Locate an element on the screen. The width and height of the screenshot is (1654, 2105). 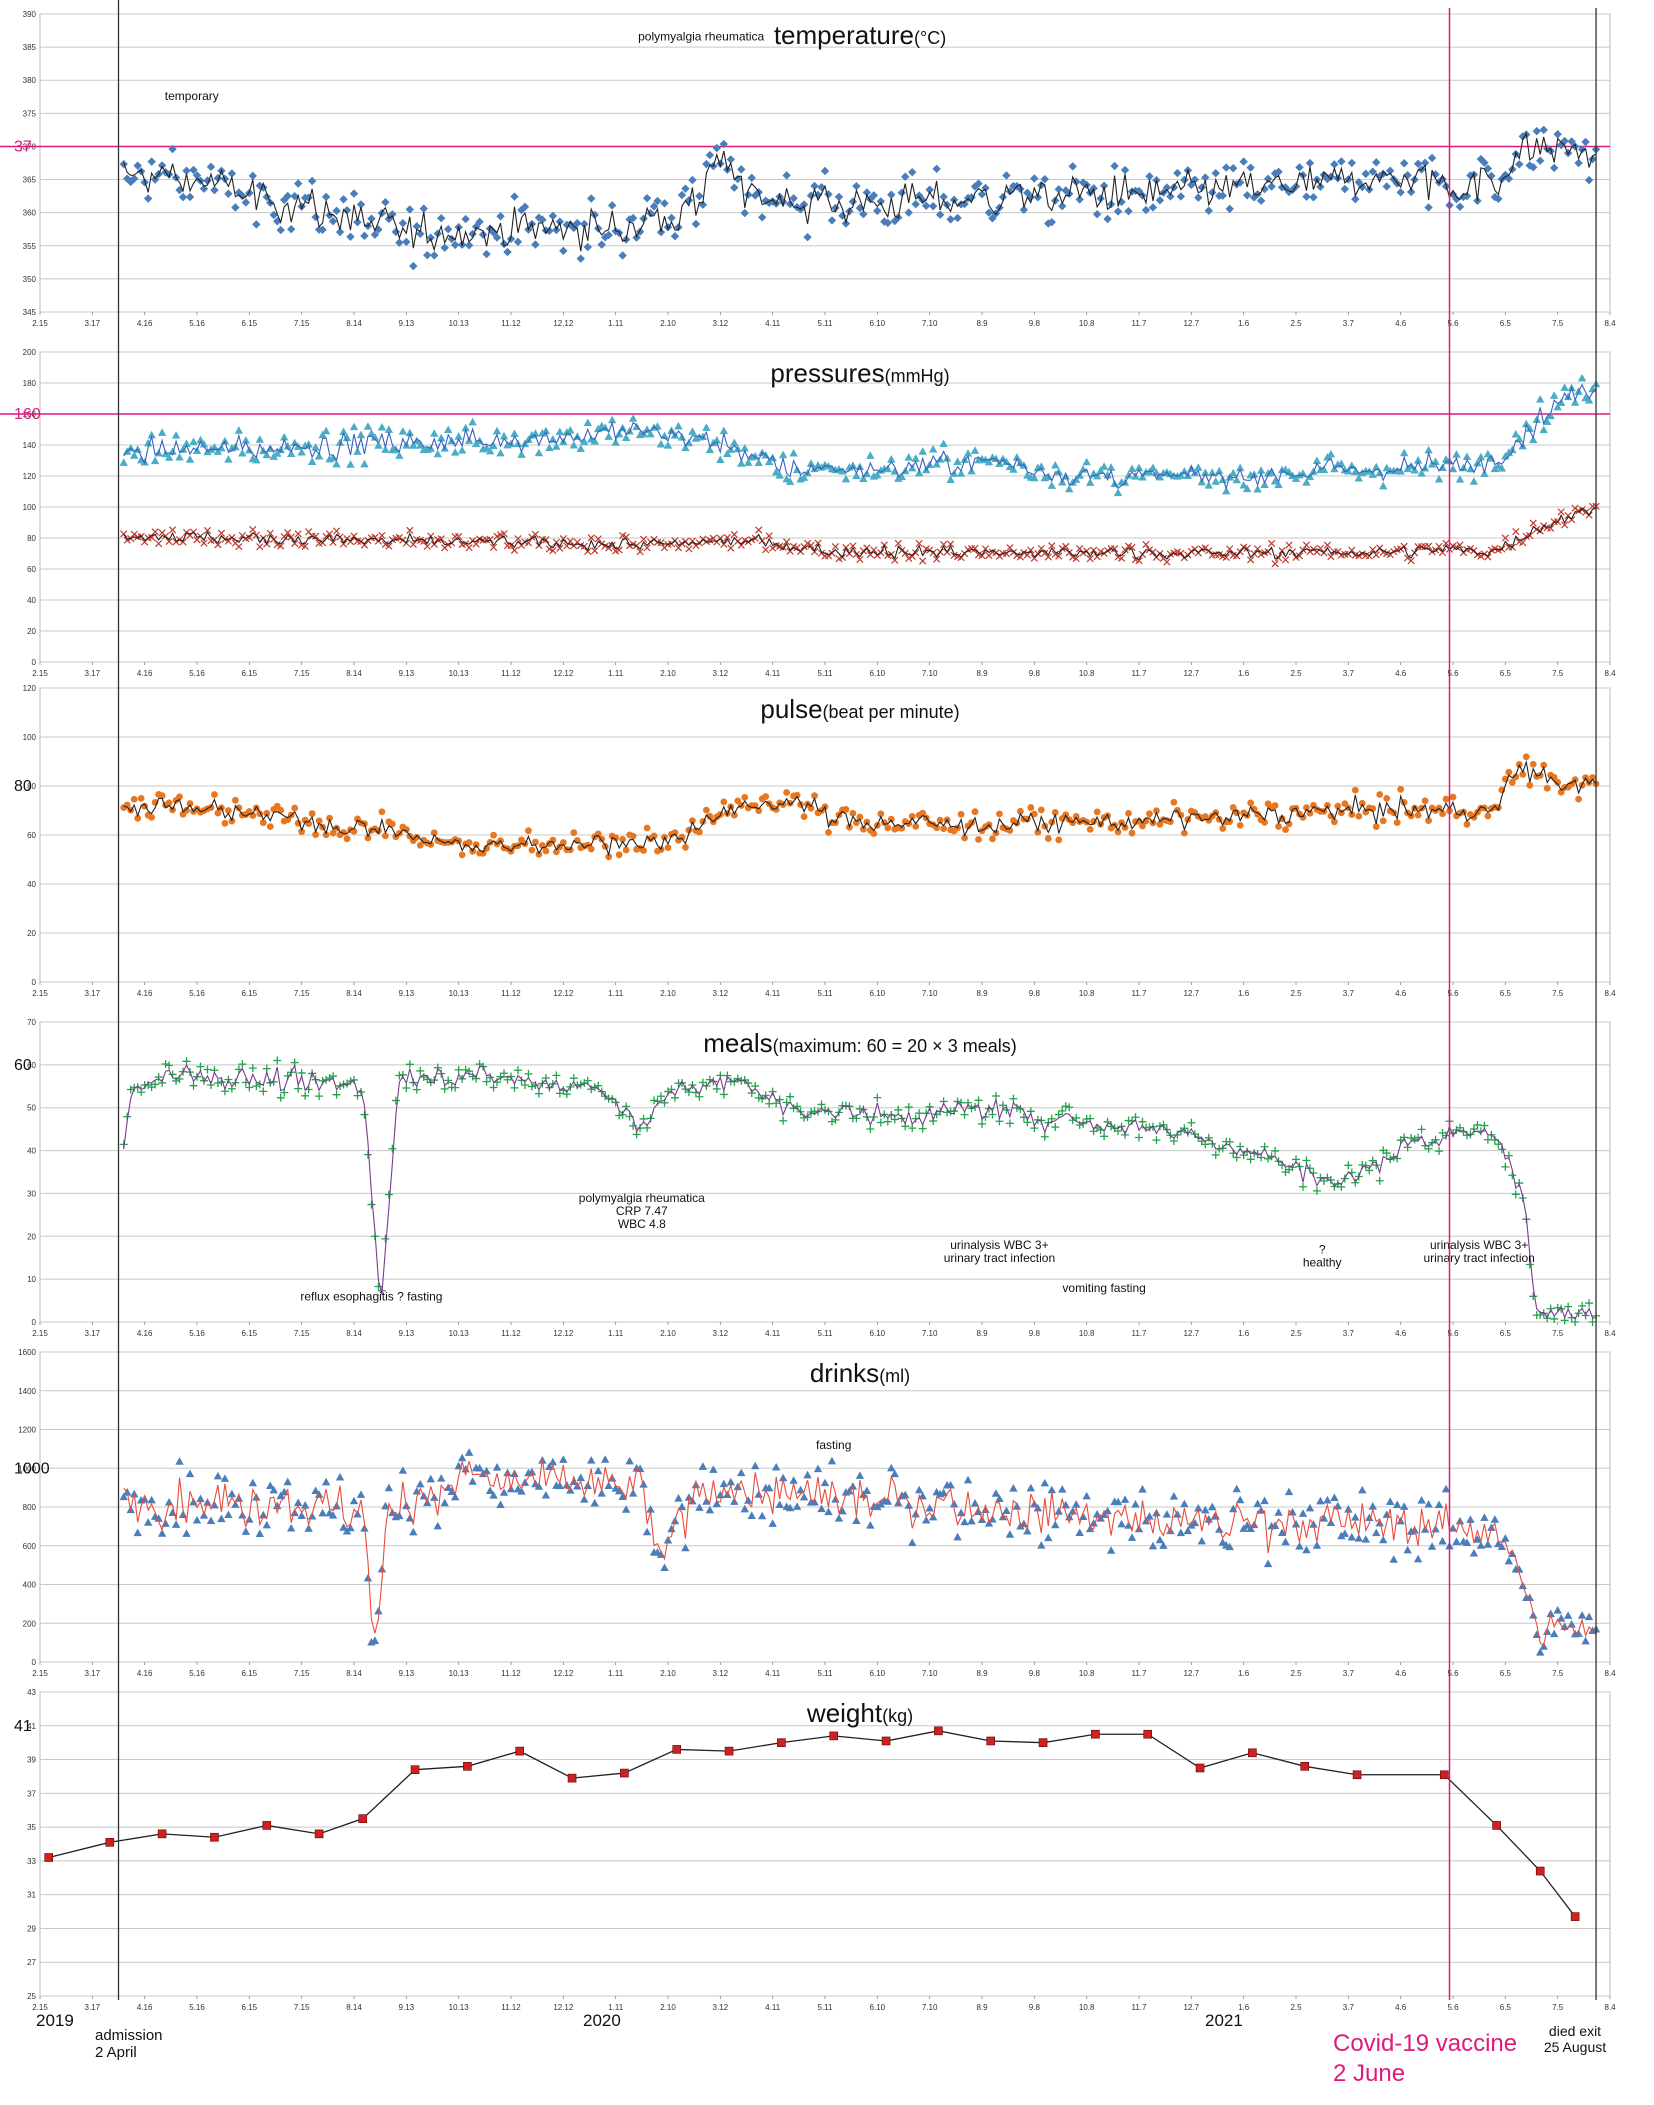
weight-x-tick-label: 12.7 is located at coordinates (1192, 2007).